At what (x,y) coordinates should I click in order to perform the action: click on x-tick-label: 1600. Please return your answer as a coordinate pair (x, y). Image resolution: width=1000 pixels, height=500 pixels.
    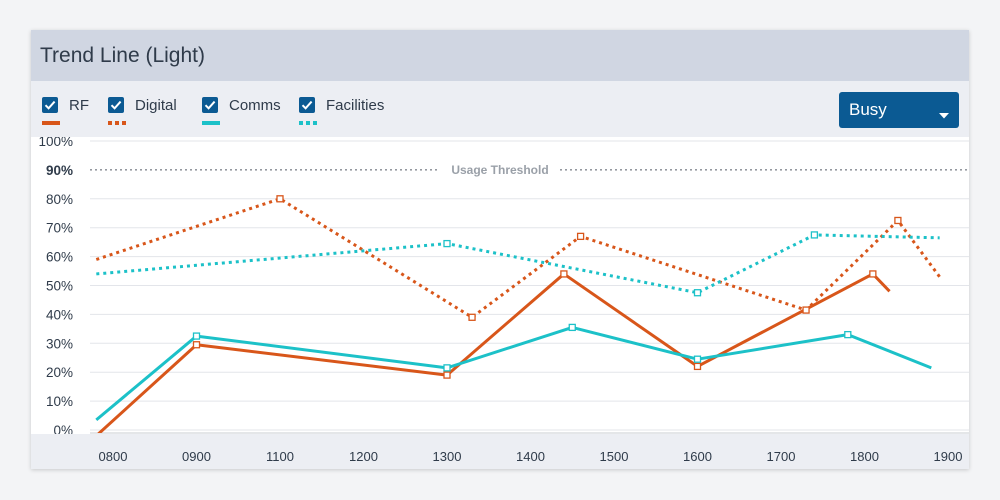
    Looking at the image, I should click on (697, 456).